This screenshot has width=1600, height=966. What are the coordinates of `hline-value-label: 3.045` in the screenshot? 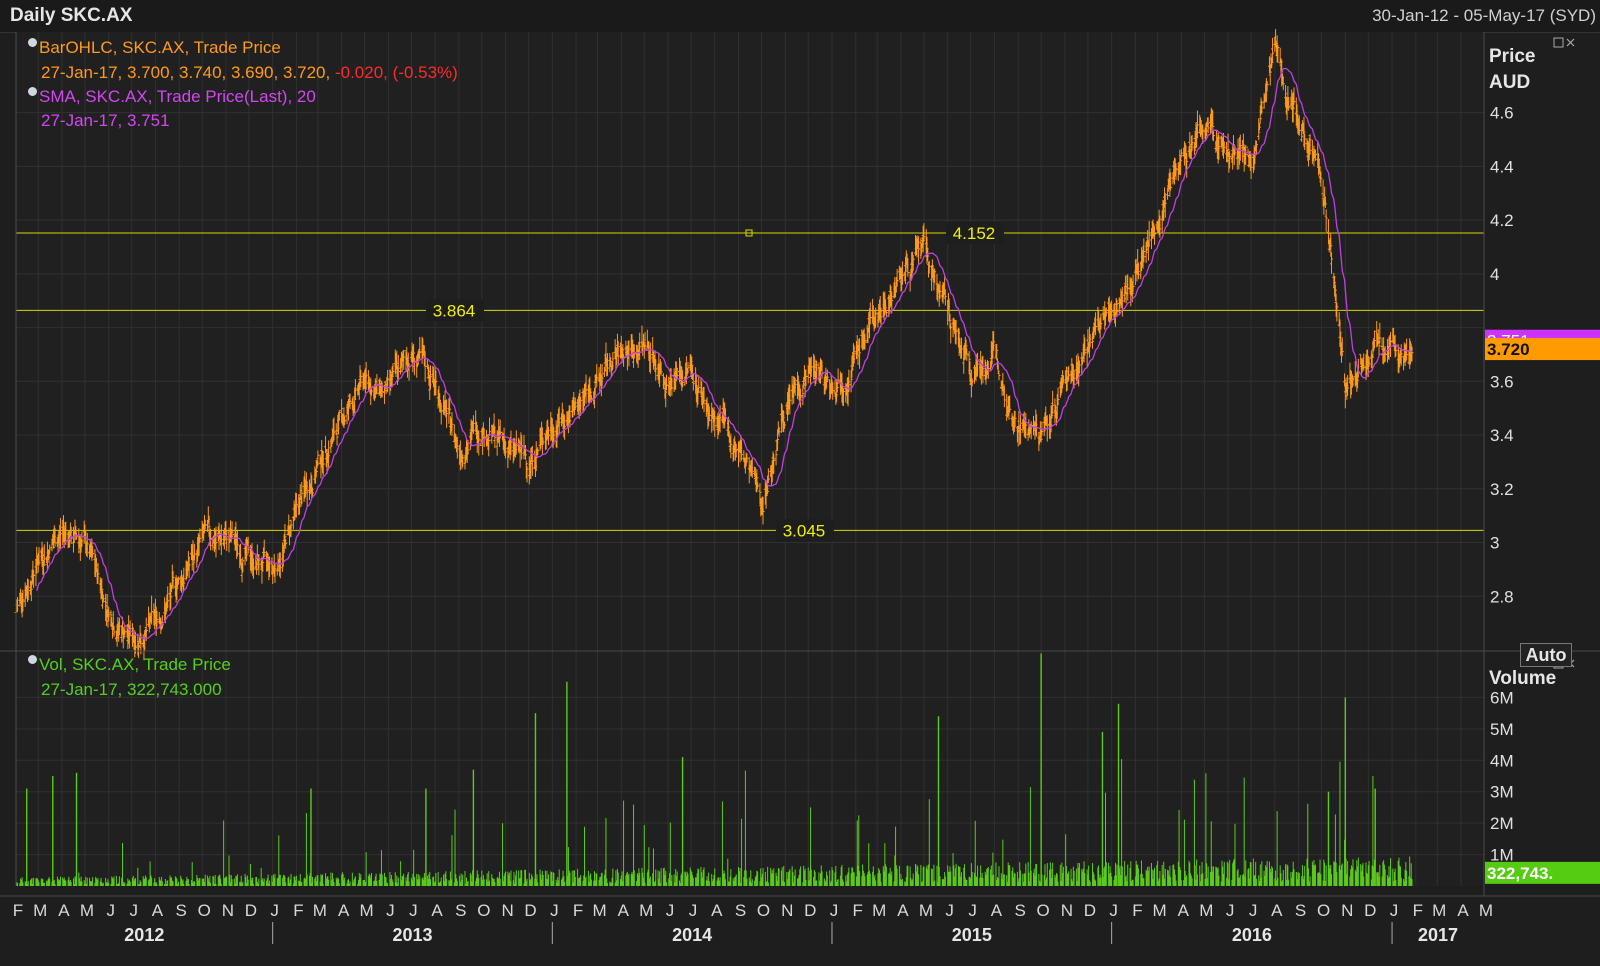 It's located at (804, 530).